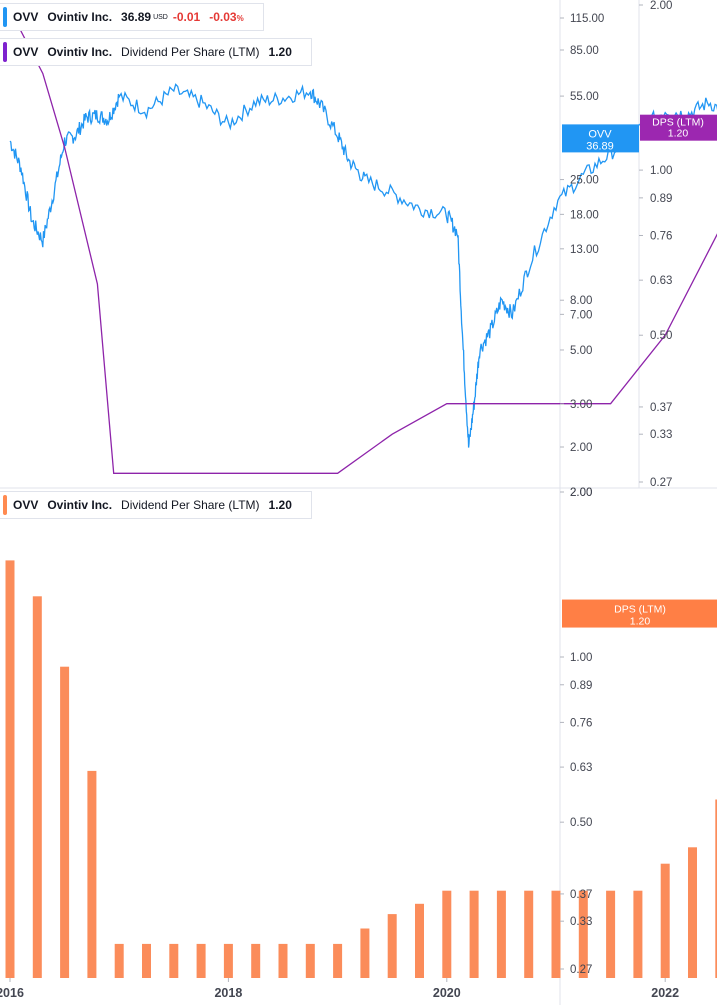  Describe the element at coordinates (581, 823) in the screenshot. I see `bar-axis-label: 0.50` at that location.